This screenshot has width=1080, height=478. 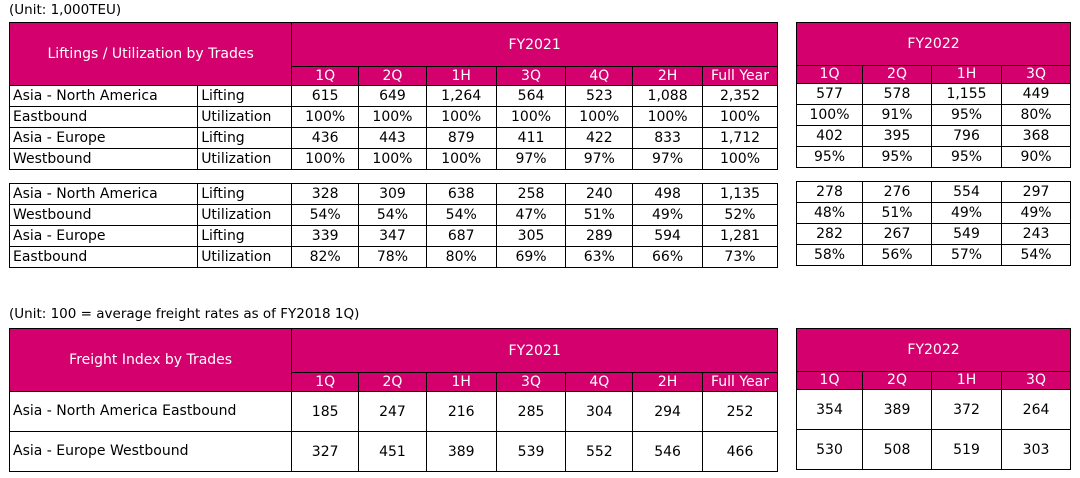 What do you see at coordinates (667, 257) in the screenshot?
I see `value-cell: 66%` at bounding box center [667, 257].